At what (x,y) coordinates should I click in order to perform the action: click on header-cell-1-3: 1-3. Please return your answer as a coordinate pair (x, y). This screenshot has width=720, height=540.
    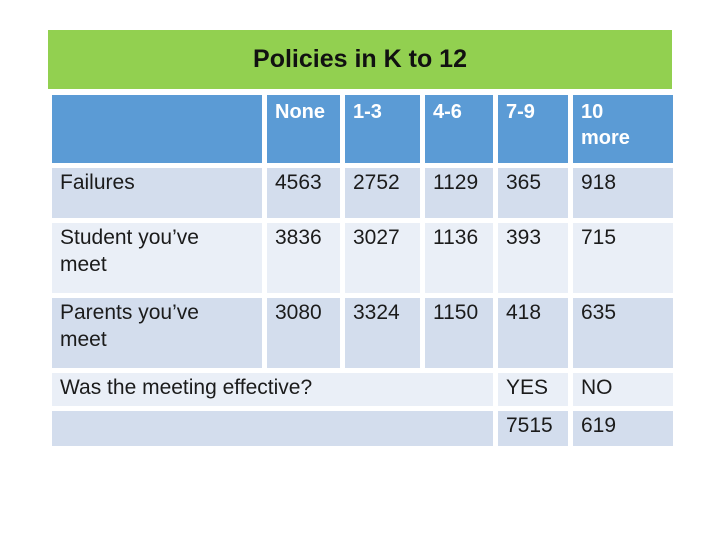
    Looking at the image, I should click on (385, 131).